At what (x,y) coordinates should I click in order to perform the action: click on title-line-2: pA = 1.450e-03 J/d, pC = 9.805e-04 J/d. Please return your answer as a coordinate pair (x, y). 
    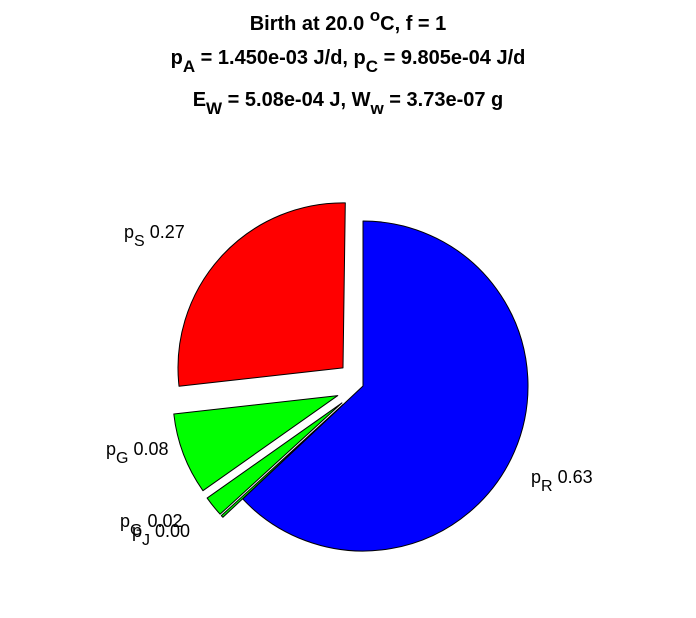
    Looking at the image, I should click on (348, 61).